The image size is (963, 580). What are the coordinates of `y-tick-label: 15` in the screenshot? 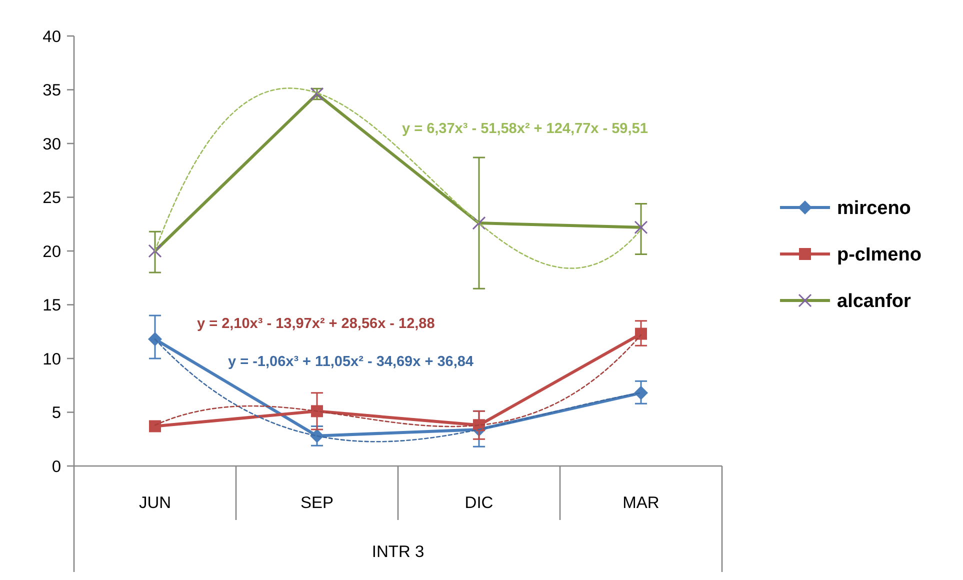 It's located at (51, 305).